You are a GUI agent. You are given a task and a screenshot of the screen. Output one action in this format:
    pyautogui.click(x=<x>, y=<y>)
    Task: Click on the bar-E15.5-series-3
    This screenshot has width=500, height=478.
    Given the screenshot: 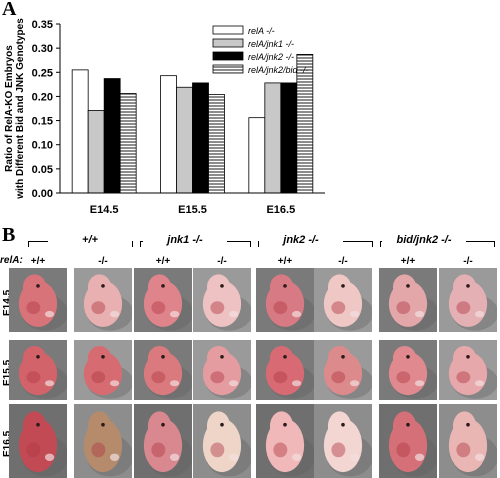 What is the action you would take?
    pyautogui.click(x=216, y=144)
    